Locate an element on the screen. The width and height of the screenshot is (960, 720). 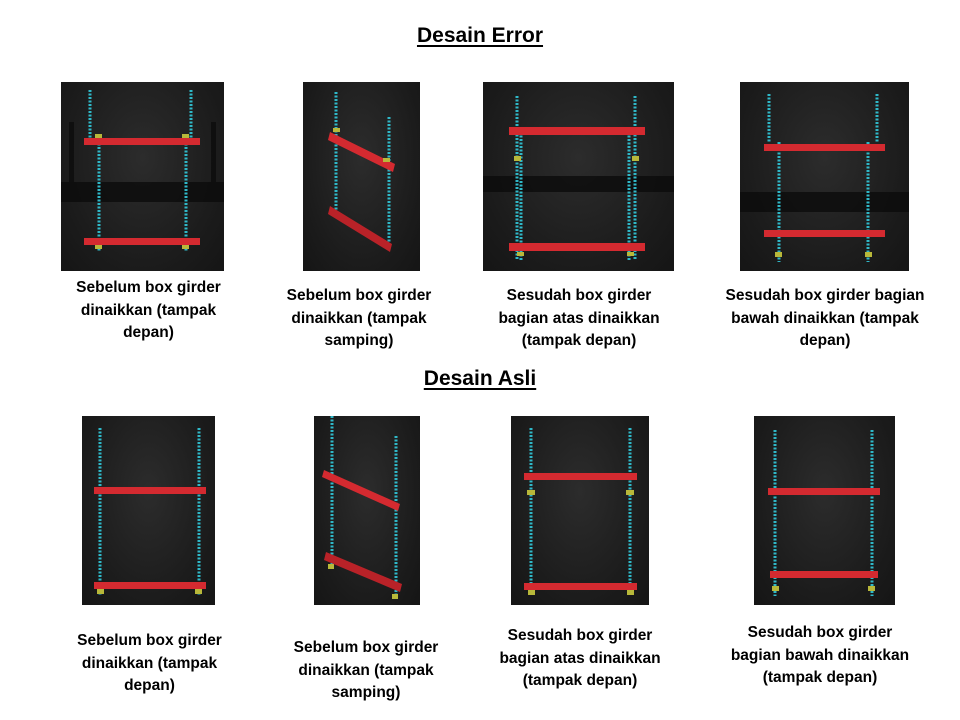
render-asli-side-before is located at coordinates (367, 510).